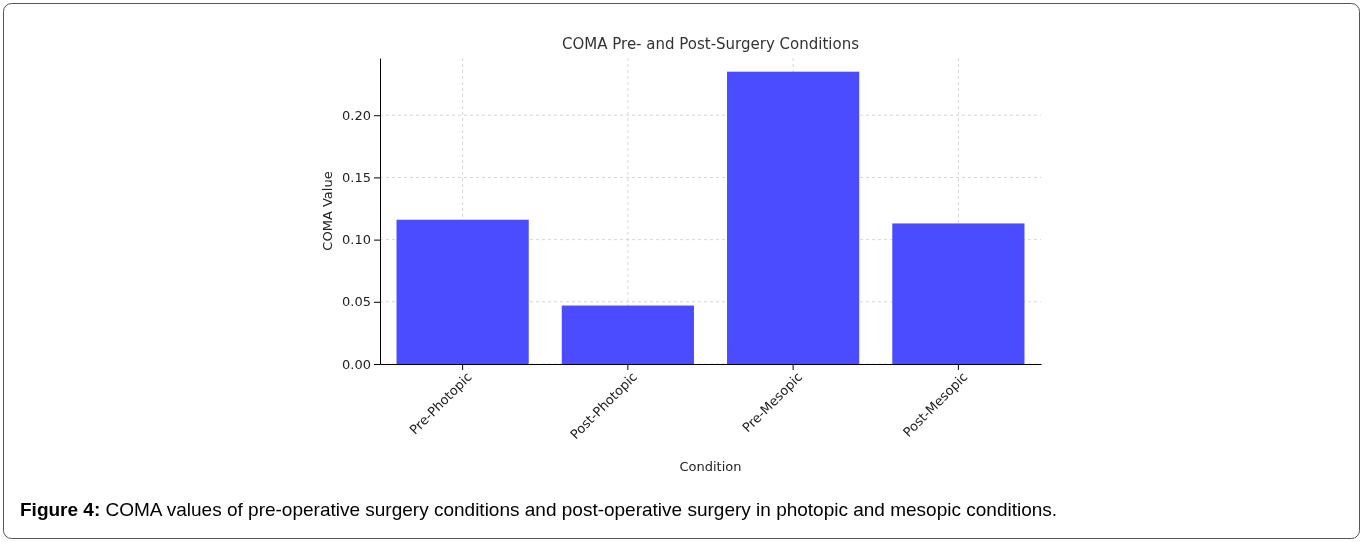 Image resolution: width=1363 pixels, height=542 pixels. What do you see at coordinates (356, 115) in the screenshot?
I see `y-tick-label: 0.20` at bounding box center [356, 115].